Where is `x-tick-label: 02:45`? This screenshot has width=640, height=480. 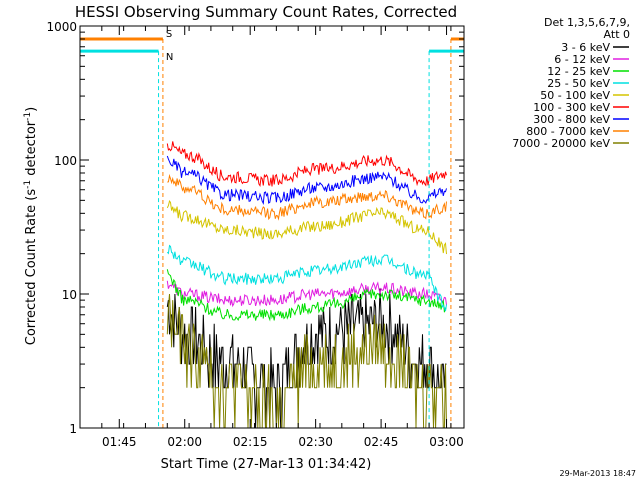
x-tick-label: 02:45 is located at coordinates (381, 442).